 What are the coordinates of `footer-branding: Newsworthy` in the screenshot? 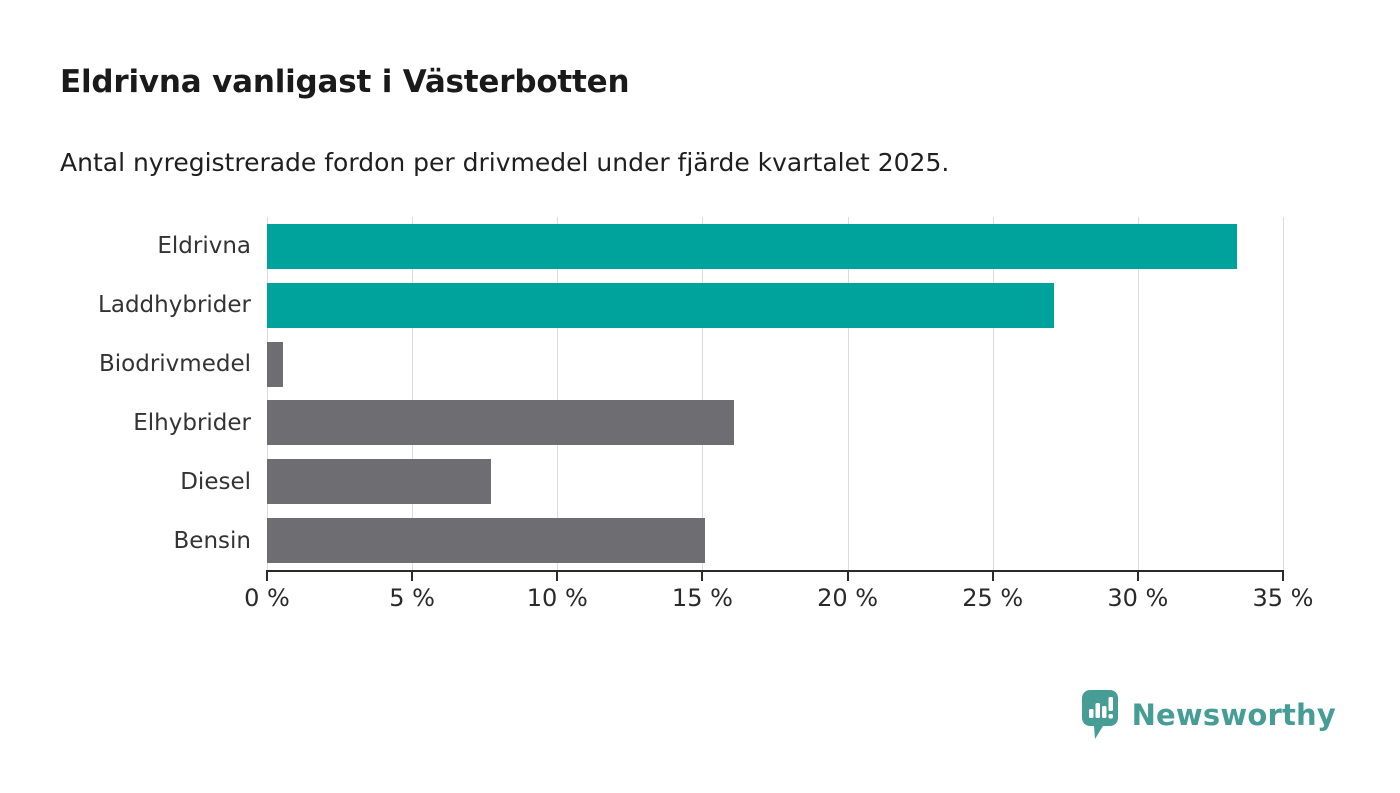 It's located at (1208, 715).